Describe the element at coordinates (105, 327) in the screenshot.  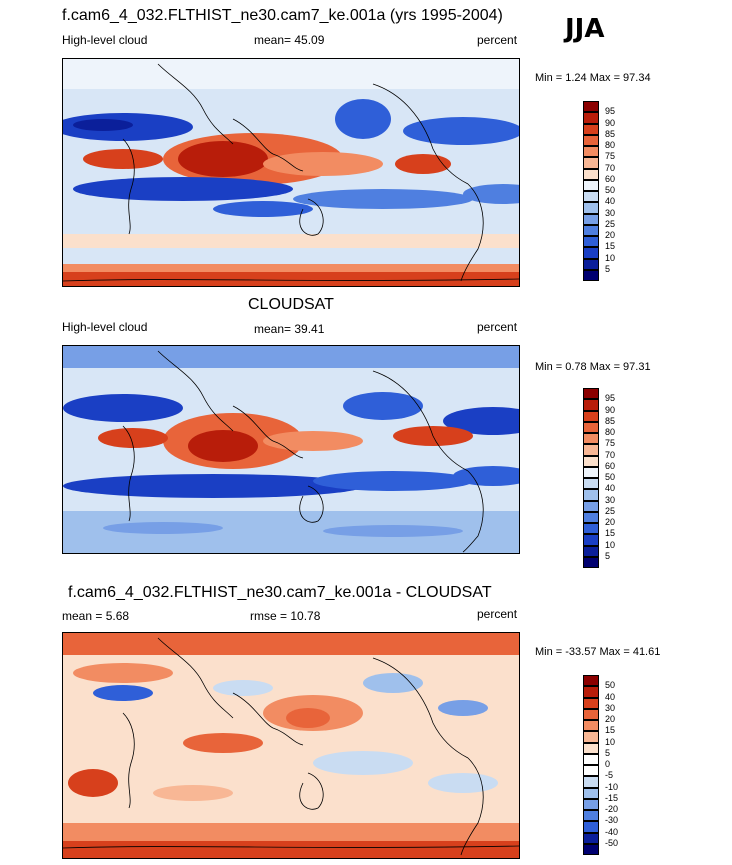
I see `panel-2-variable-label: High-level cloud` at that location.